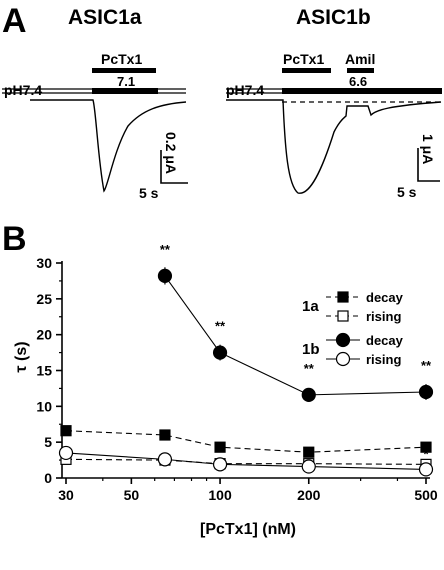 This screenshot has height=570, width=444. Describe the element at coordinates (245, 90) in the screenshot. I see `asic1b-ph-baseline-label: pH7.4` at that location.